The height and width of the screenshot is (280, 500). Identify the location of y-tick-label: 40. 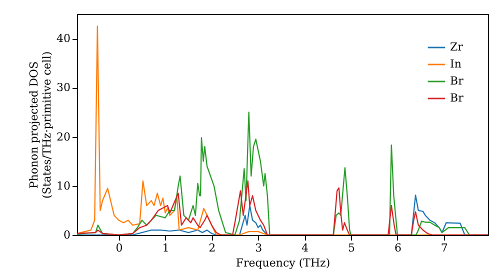
(63, 39).